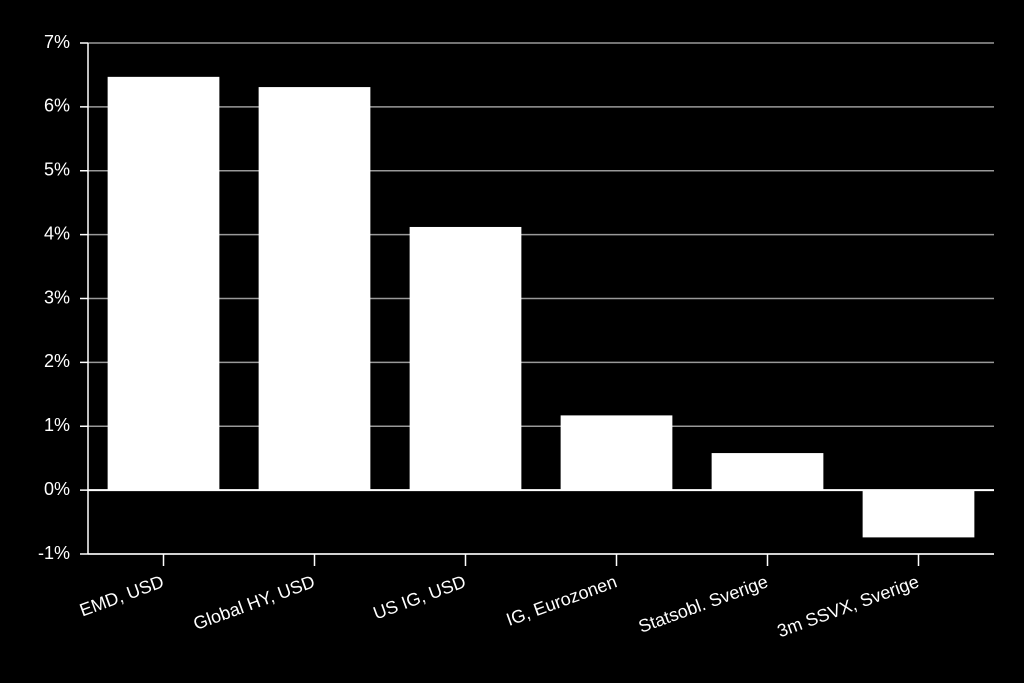 The image size is (1024, 683). Describe the element at coordinates (57, 361) in the screenshot. I see `y-tick-label: 2%` at that location.